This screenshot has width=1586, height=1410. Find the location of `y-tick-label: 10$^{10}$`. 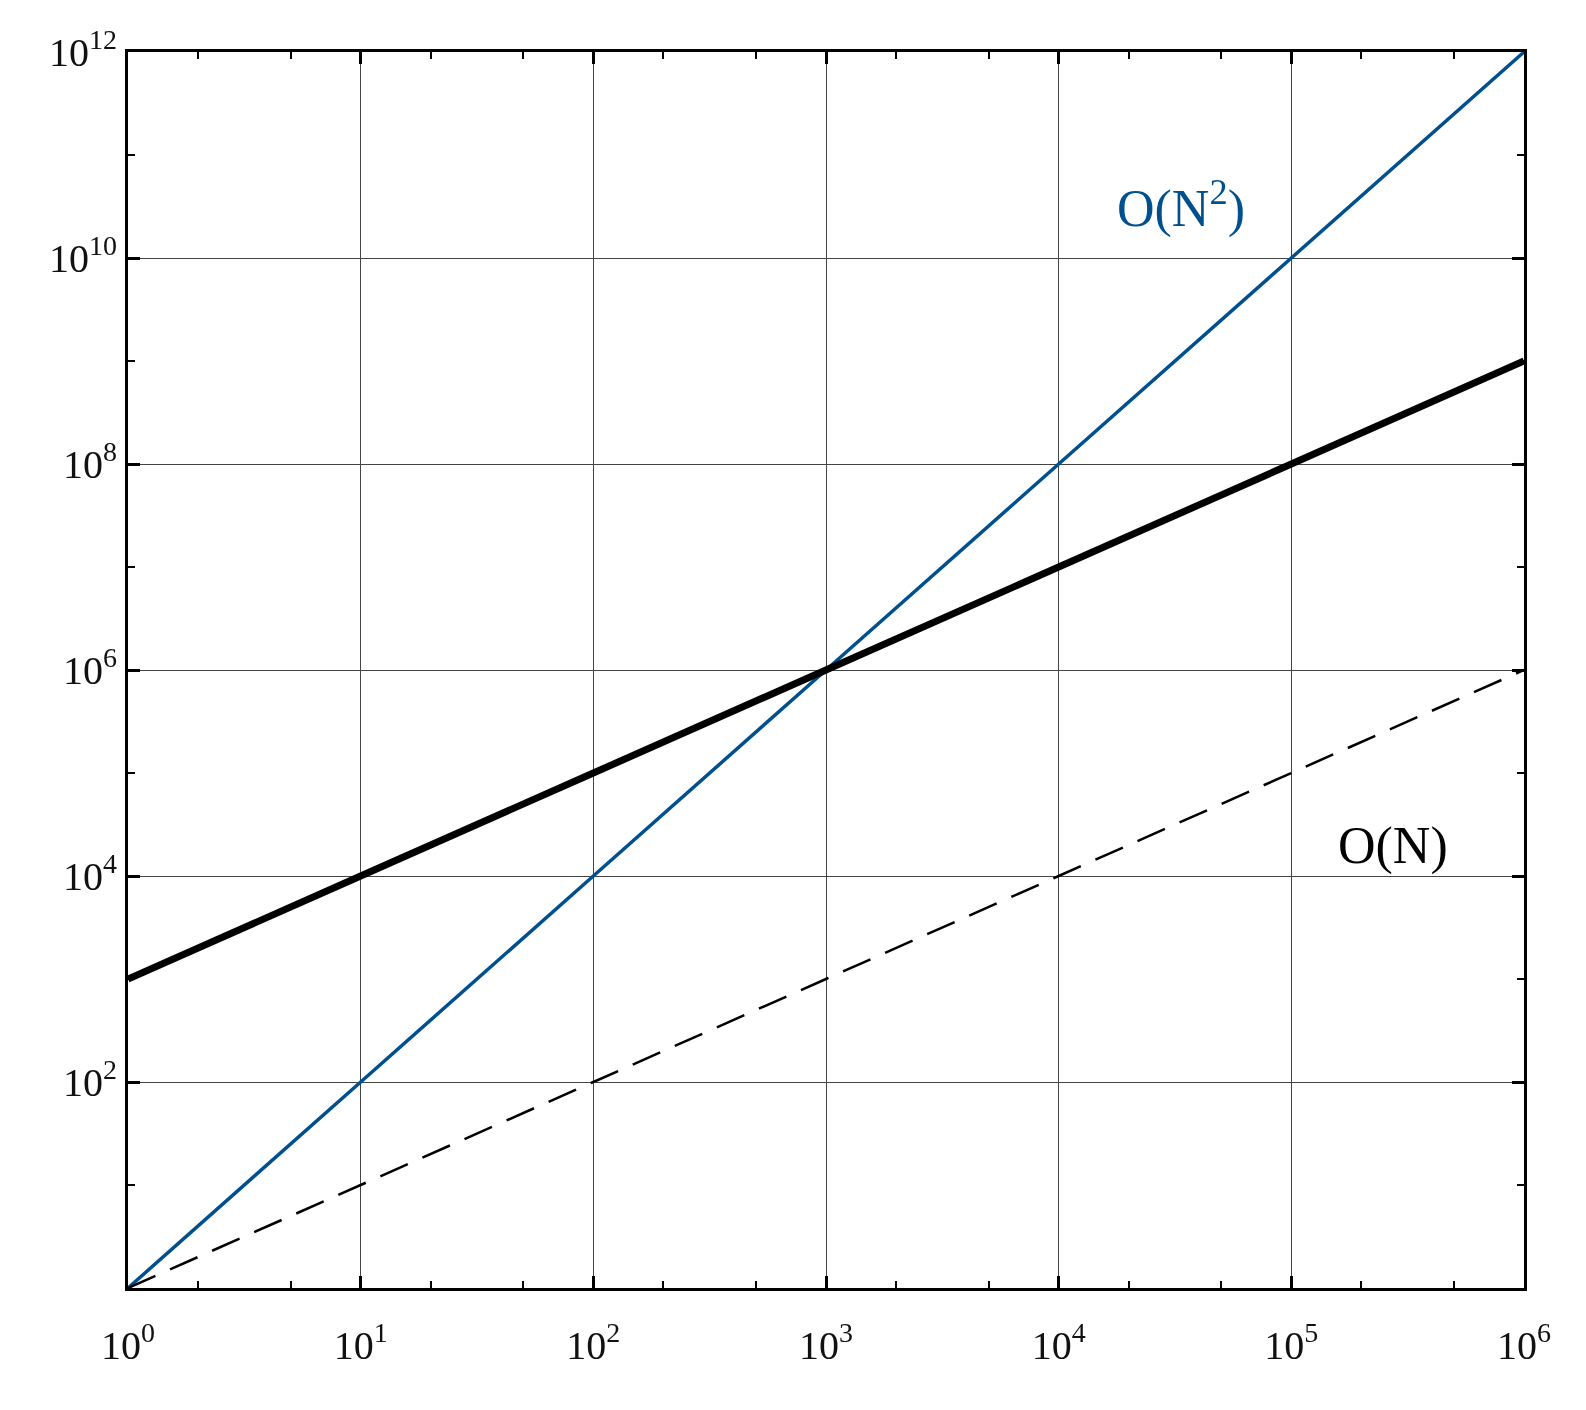

y-tick-label: 10$^{10}$ is located at coordinates (83, 255).